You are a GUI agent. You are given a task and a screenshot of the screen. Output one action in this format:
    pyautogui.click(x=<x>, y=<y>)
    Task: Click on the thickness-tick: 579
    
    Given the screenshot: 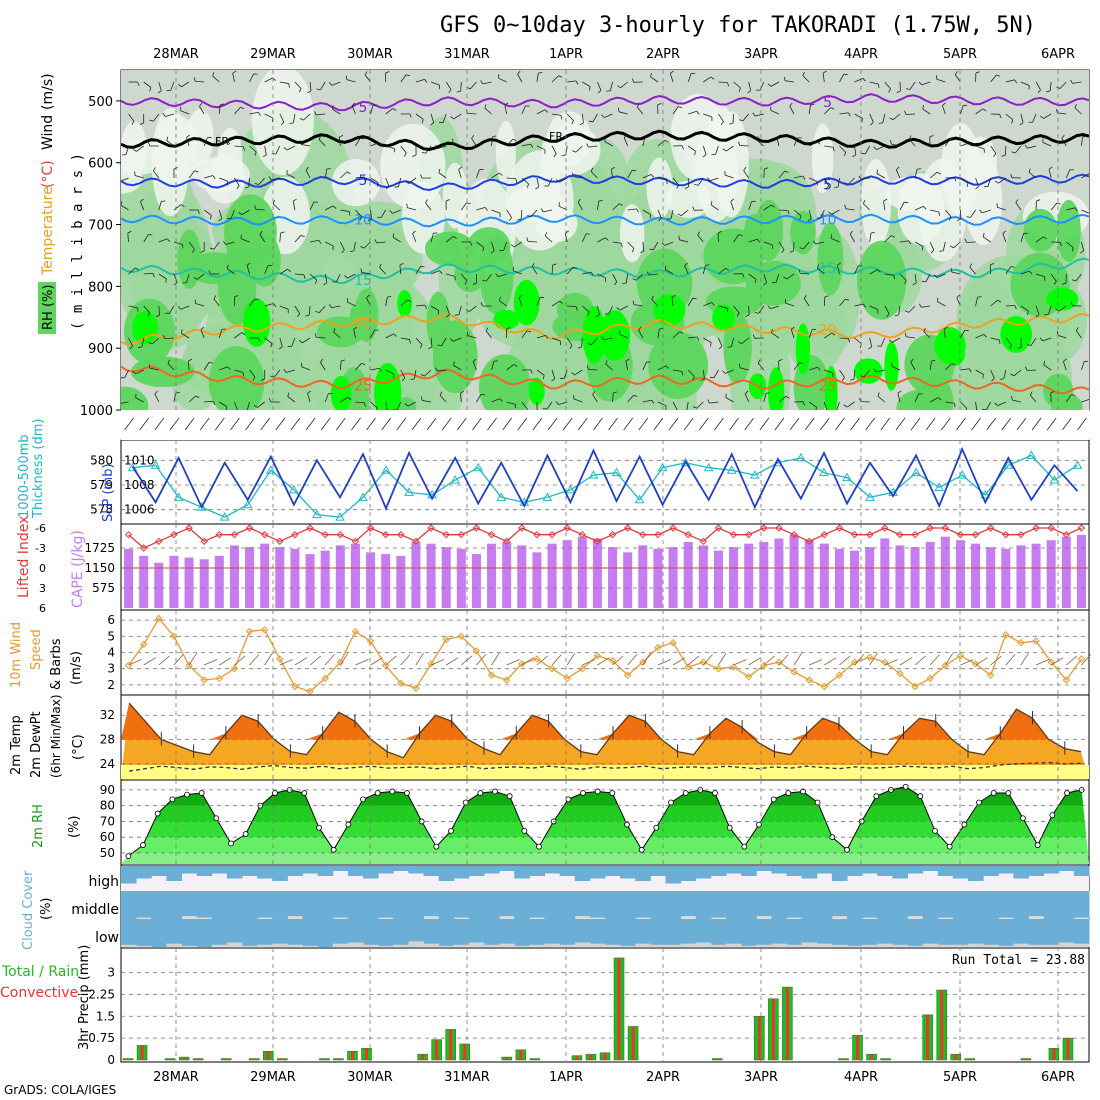 What is the action you would take?
    pyautogui.click(x=101, y=485)
    